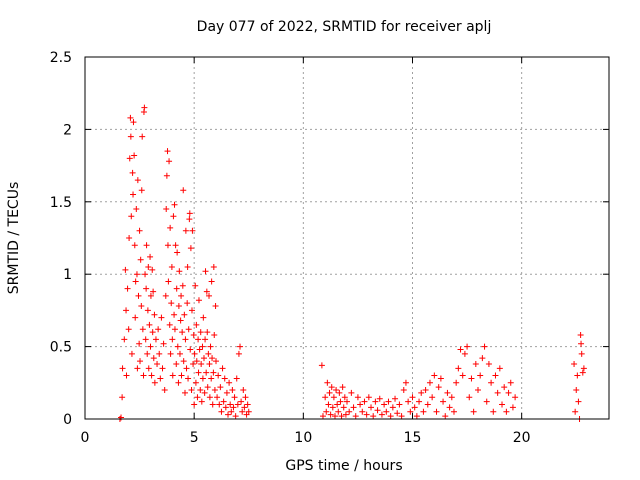 This screenshot has width=640, height=480. What do you see at coordinates (14, 238) in the screenshot?
I see `y-axis-label: SRMTID / TECUs` at bounding box center [14, 238].